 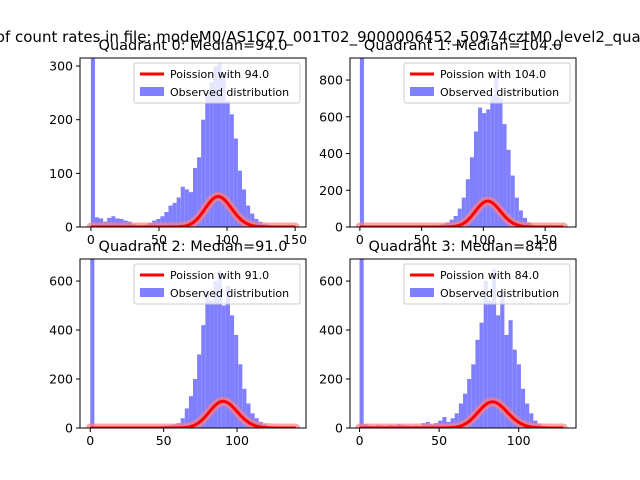 I want to click on subplot-title: Quadrant 1: Median=104.0, so click(x=463, y=46).